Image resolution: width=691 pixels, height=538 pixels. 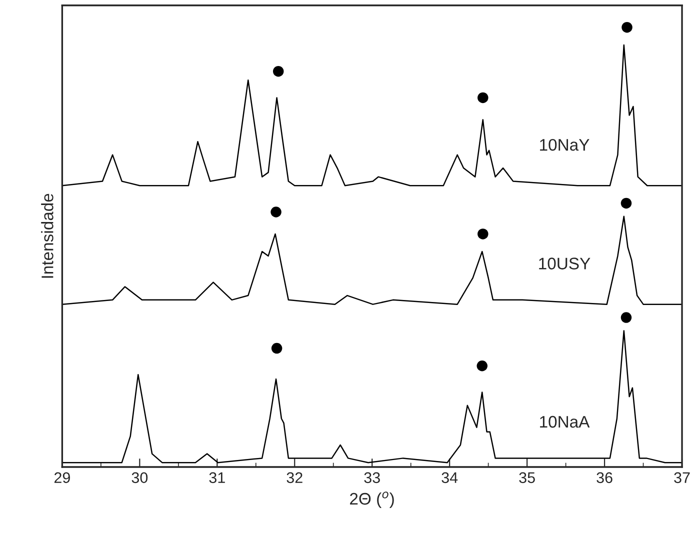 I want to click on x-tick-label: 37, so click(x=682, y=478).